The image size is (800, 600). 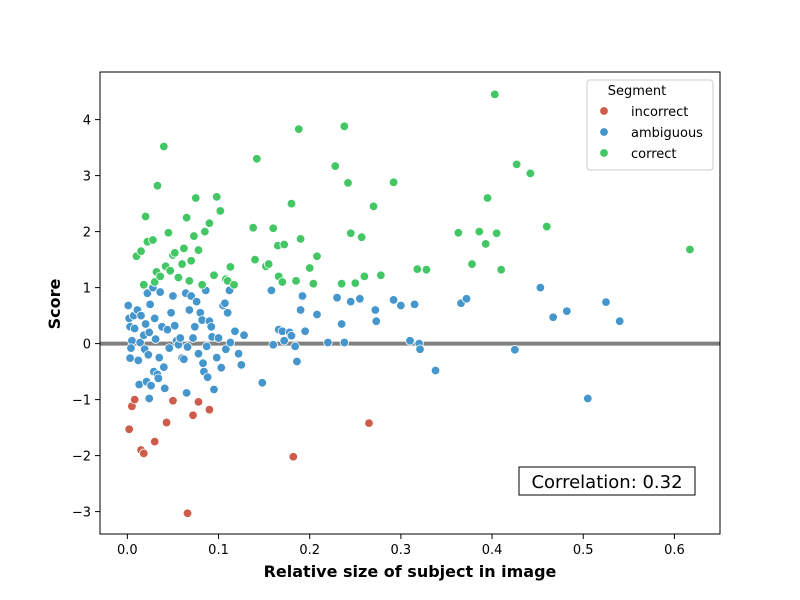 What do you see at coordinates (667, 133) in the screenshot?
I see `legend-label-ambiguous: ambiguous` at bounding box center [667, 133].